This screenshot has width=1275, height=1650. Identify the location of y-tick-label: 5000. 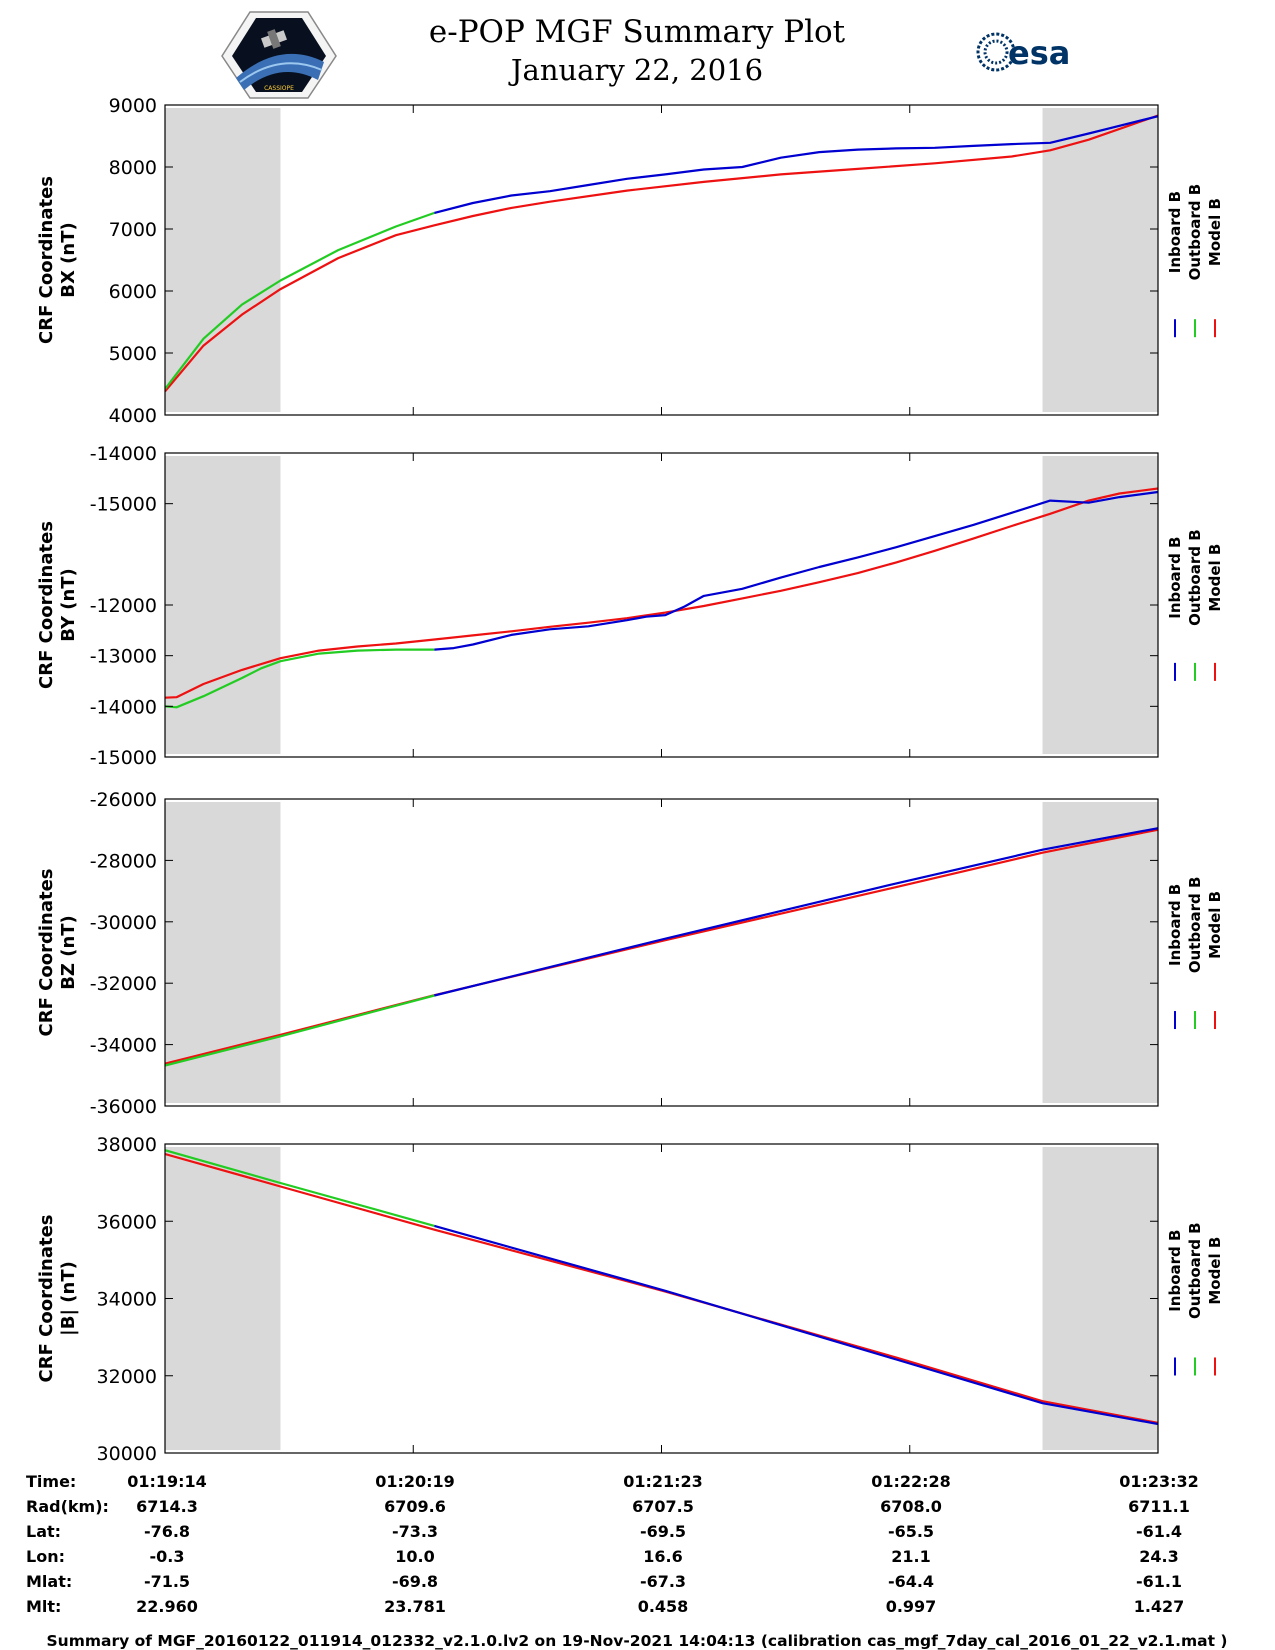
(133, 354).